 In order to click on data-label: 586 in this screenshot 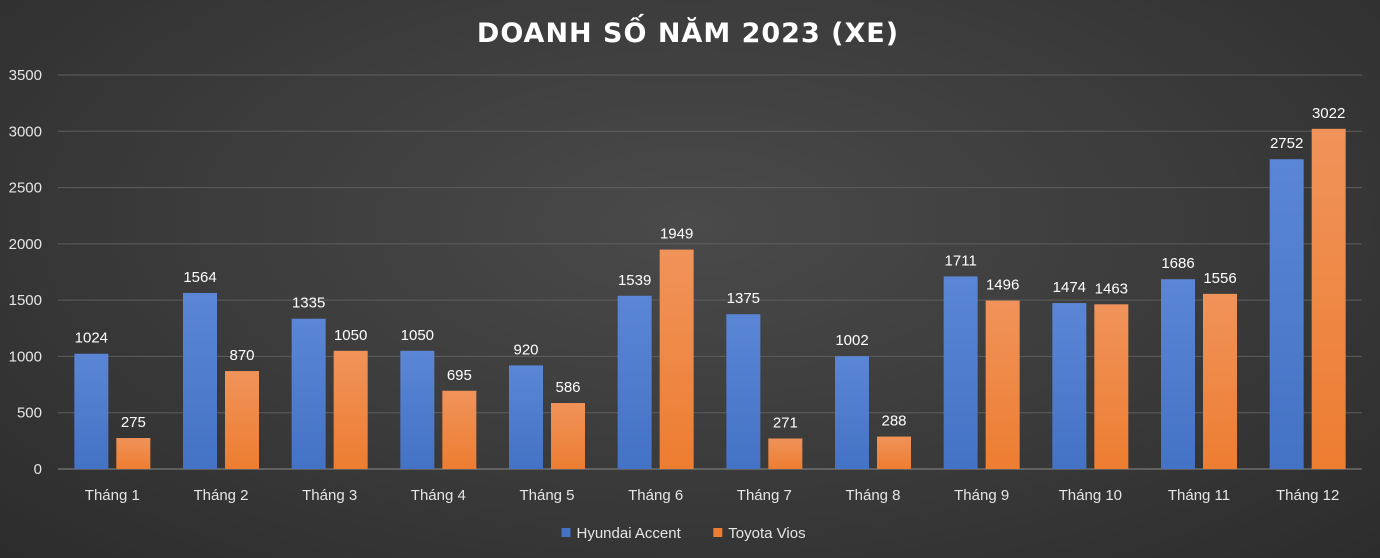, I will do `click(567, 387)`.